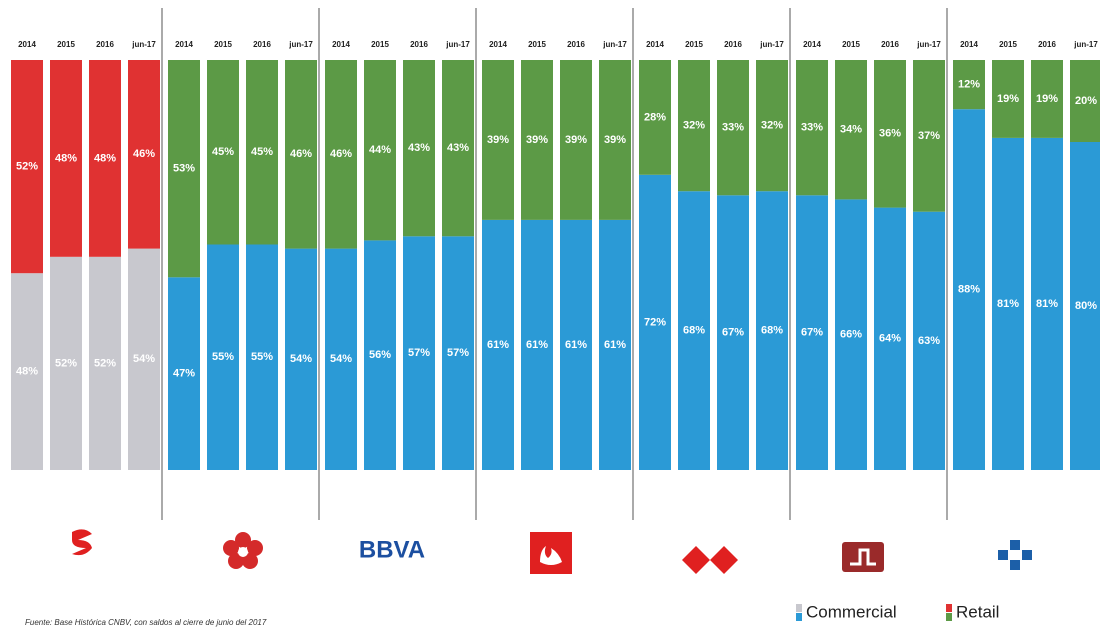 The height and width of the screenshot is (630, 1100). I want to click on value-label: 37%, so click(929, 136).